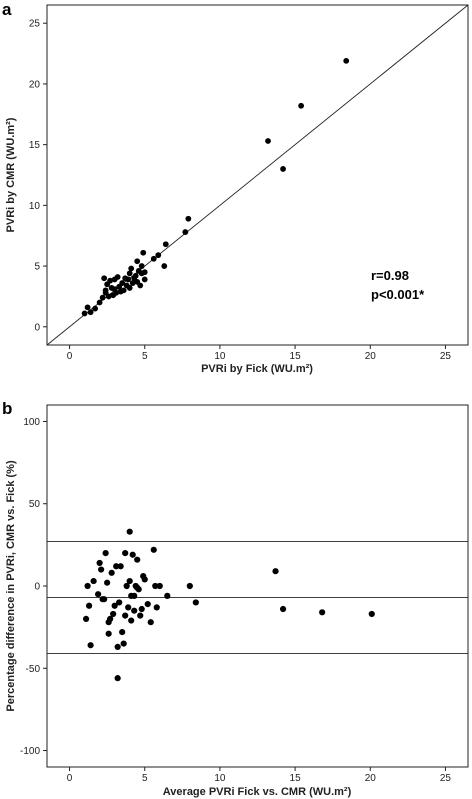 The height and width of the screenshot is (799, 472). Describe the element at coordinates (259, 353) in the screenshot. I see `panel-a-x-axis: 0 5 10 15 20 25` at that location.